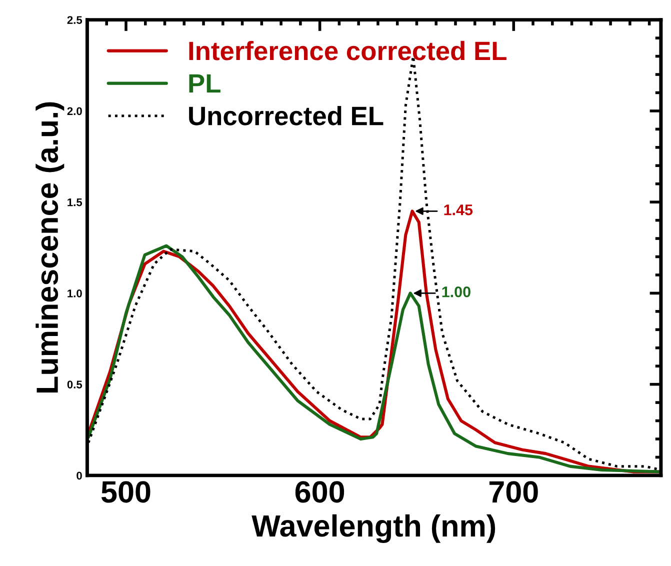 The height and width of the screenshot is (566, 671). I want to click on x-tick-label: 600, so click(319, 492).